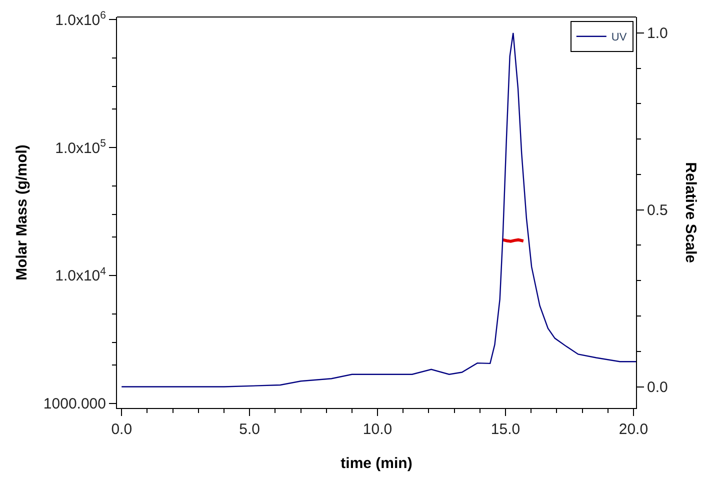  Describe the element at coordinates (505, 429) in the screenshot. I see `x-tick-label: 15.0` at that location.